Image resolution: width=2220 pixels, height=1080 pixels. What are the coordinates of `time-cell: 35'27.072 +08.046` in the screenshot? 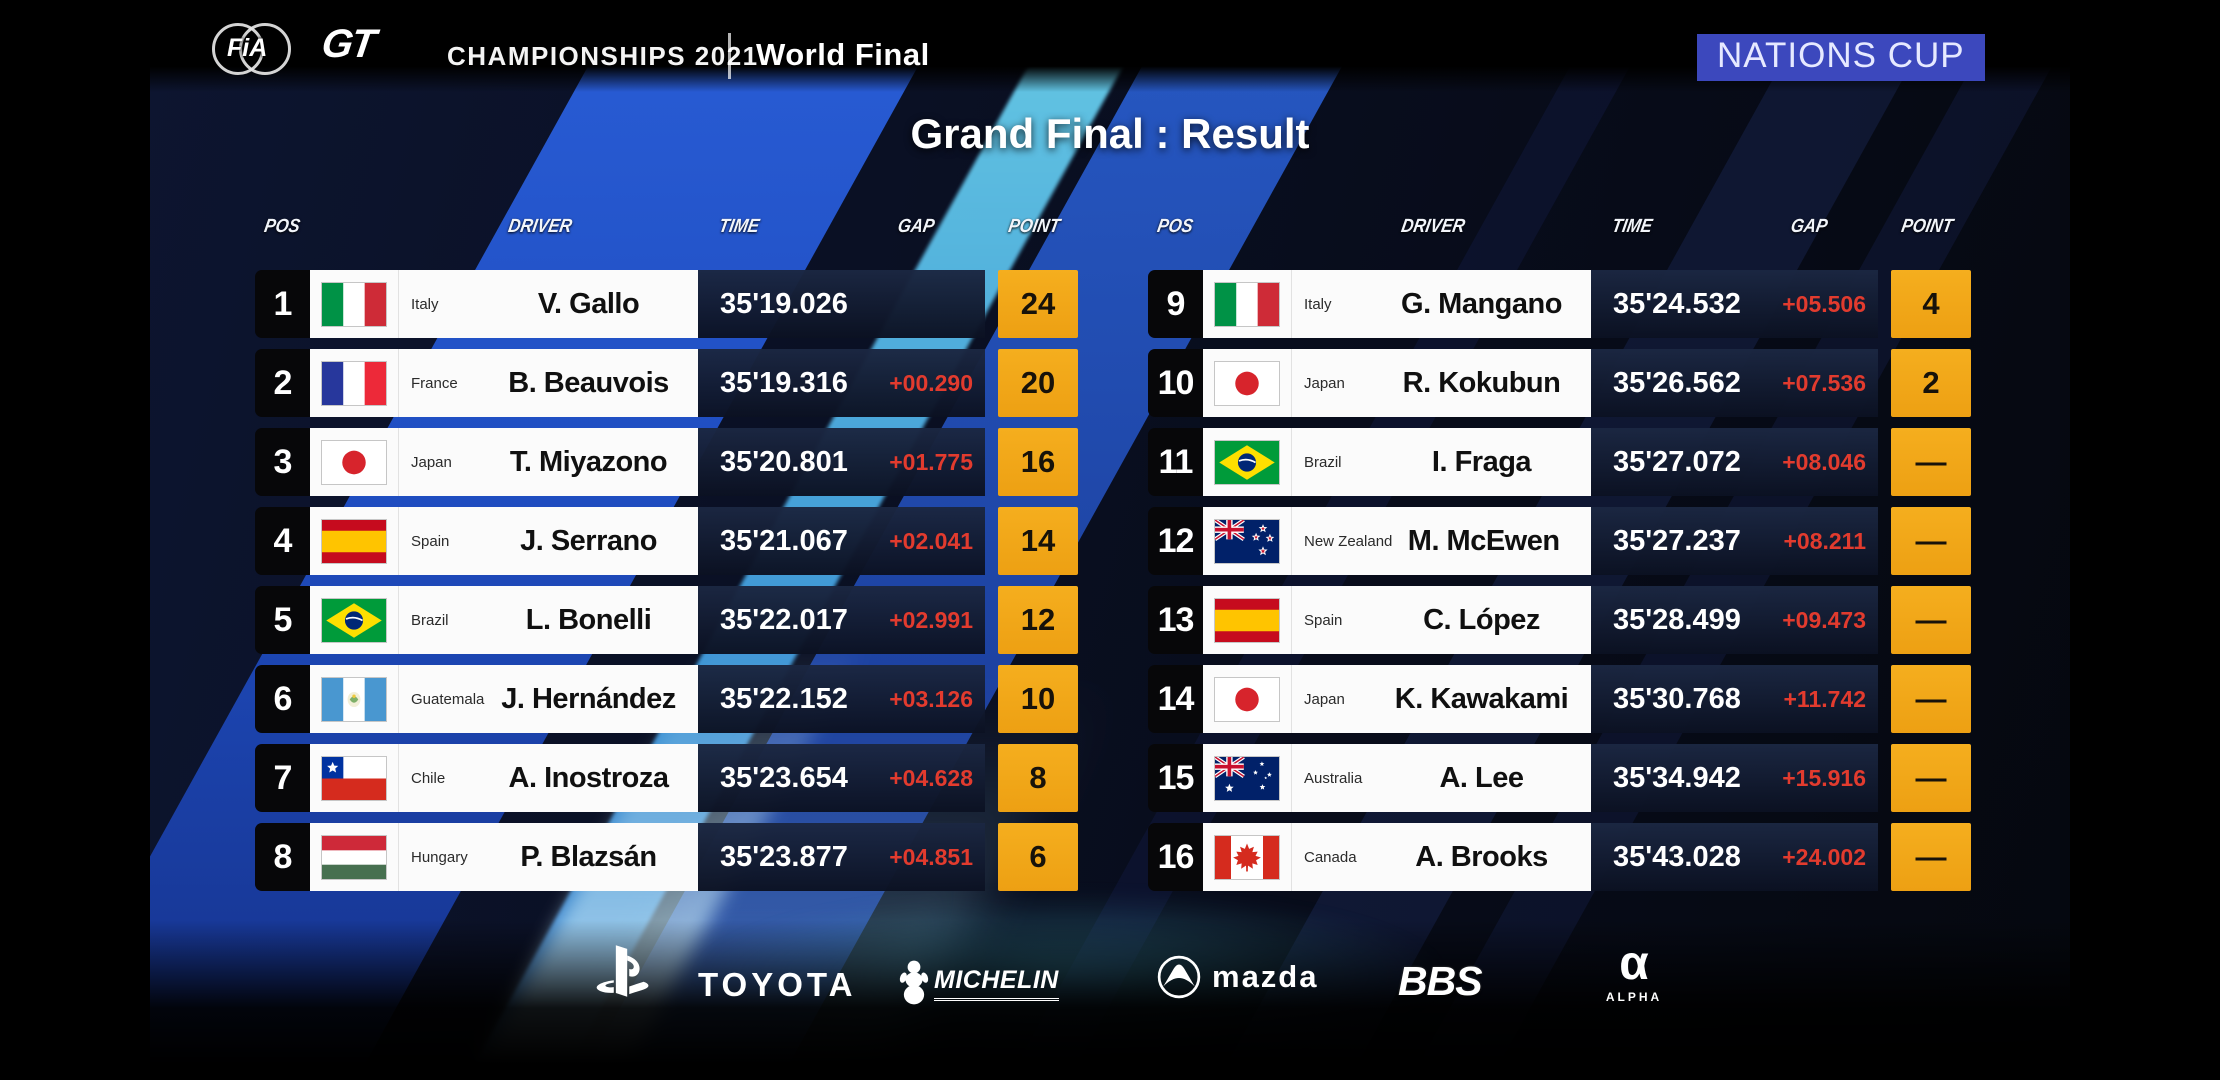 It's located at (1734, 462).